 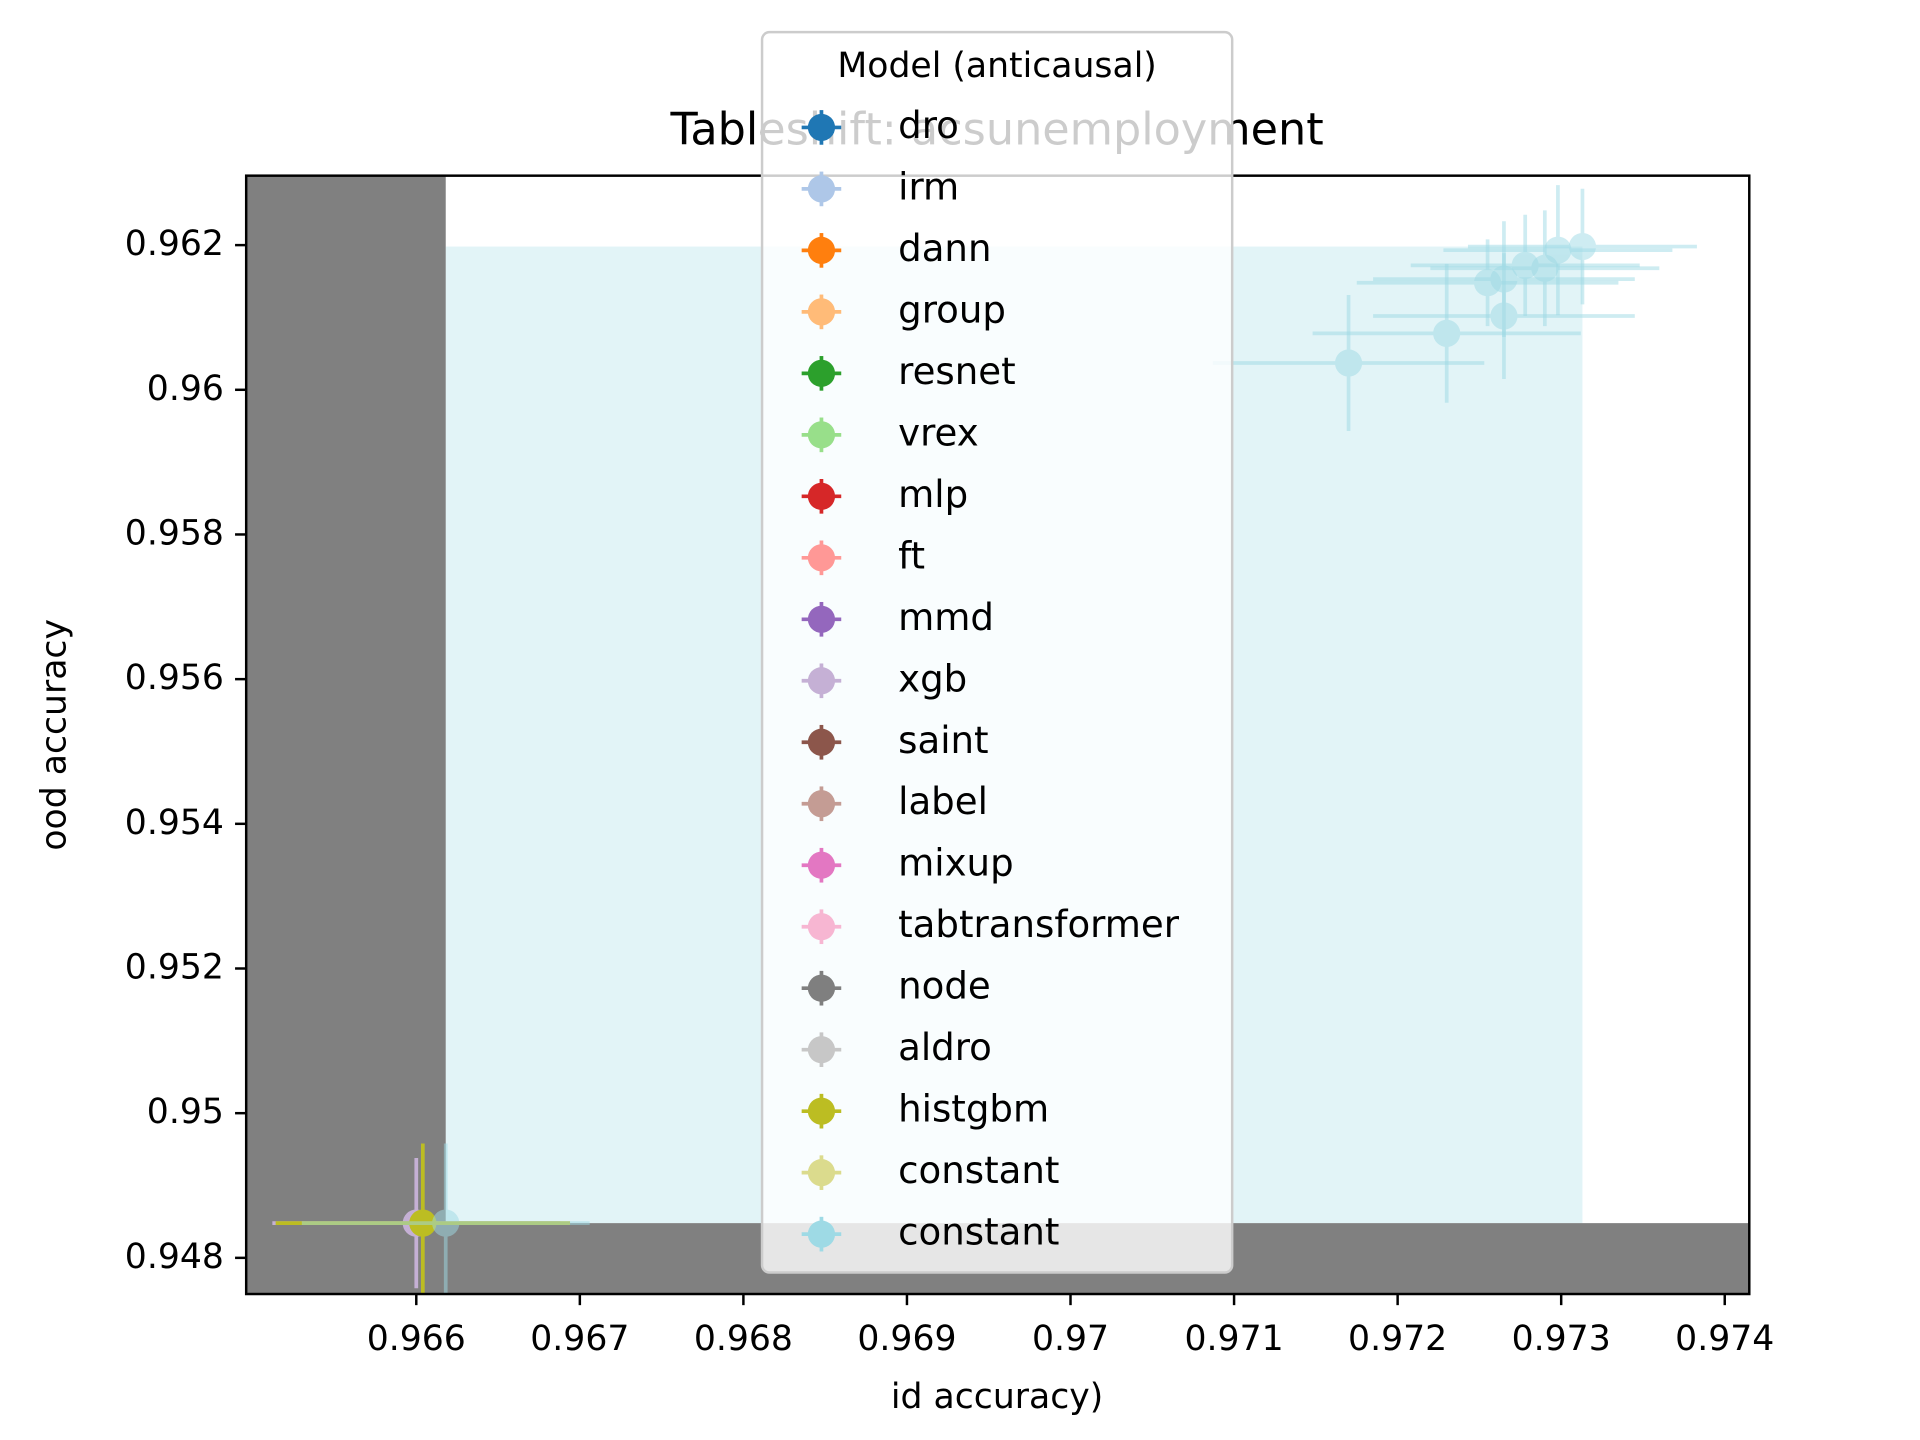 What do you see at coordinates (943, 740) in the screenshot?
I see `legend-label: saint` at bounding box center [943, 740].